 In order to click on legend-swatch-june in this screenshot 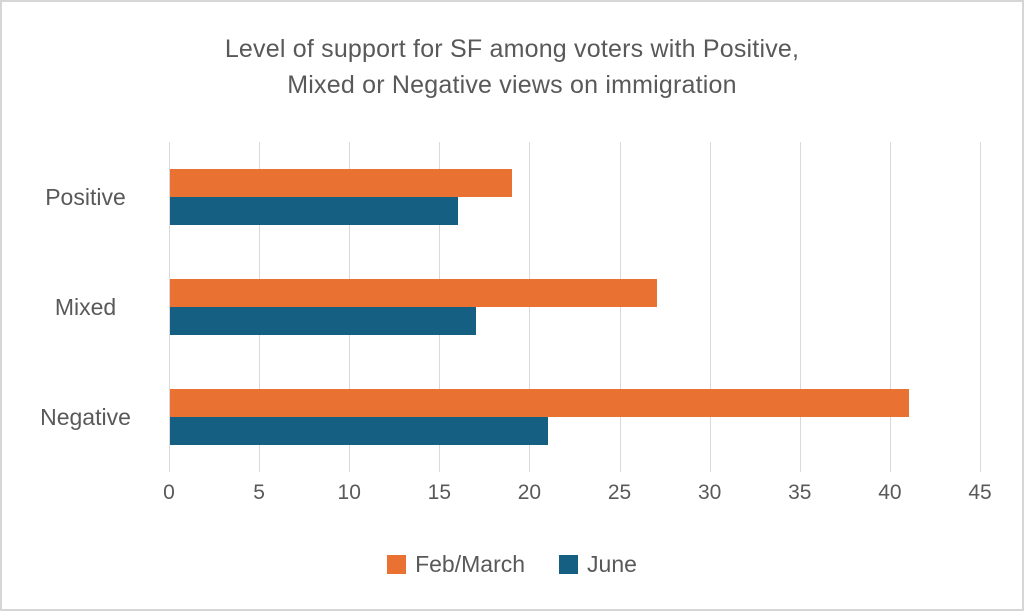, I will do `click(569, 564)`.